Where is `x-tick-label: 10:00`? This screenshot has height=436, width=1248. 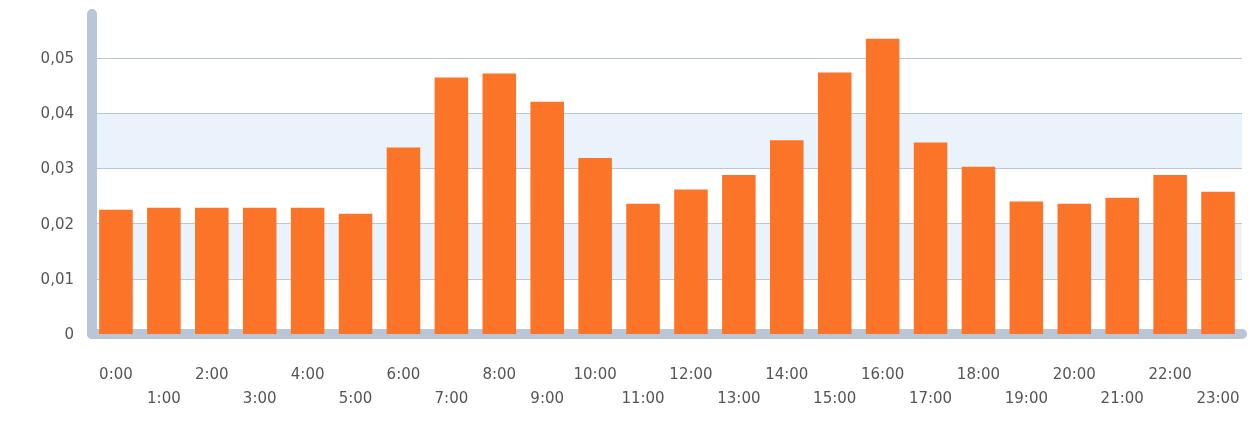
x-tick-label: 10:00 is located at coordinates (595, 374).